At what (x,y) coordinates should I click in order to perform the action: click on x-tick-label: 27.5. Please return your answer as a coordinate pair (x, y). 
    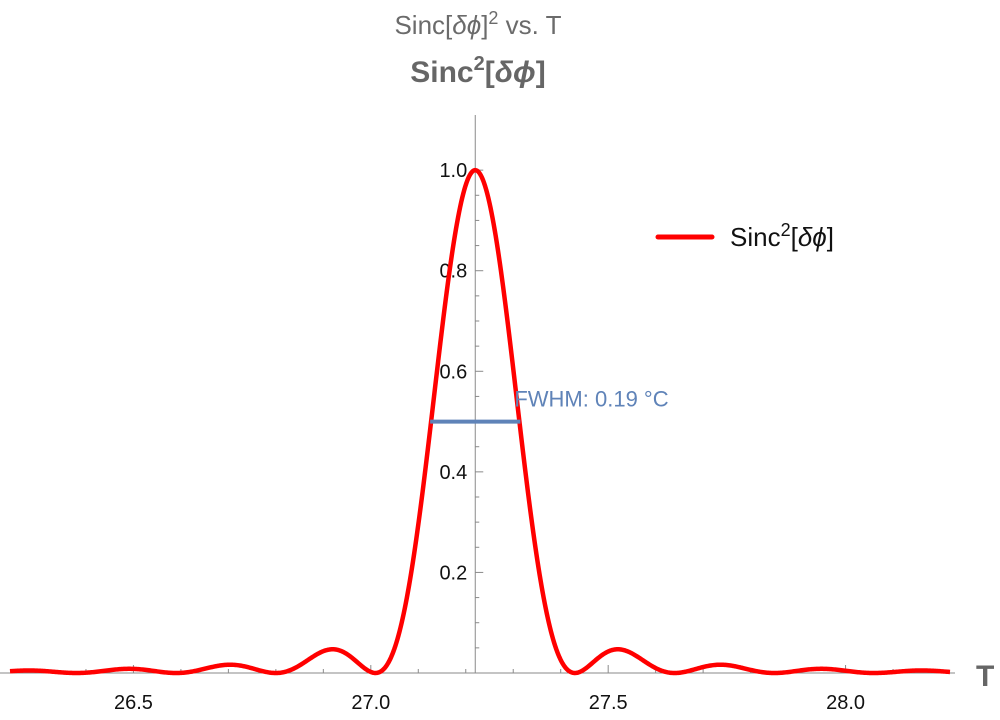
    Looking at the image, I should click on (608, 703).